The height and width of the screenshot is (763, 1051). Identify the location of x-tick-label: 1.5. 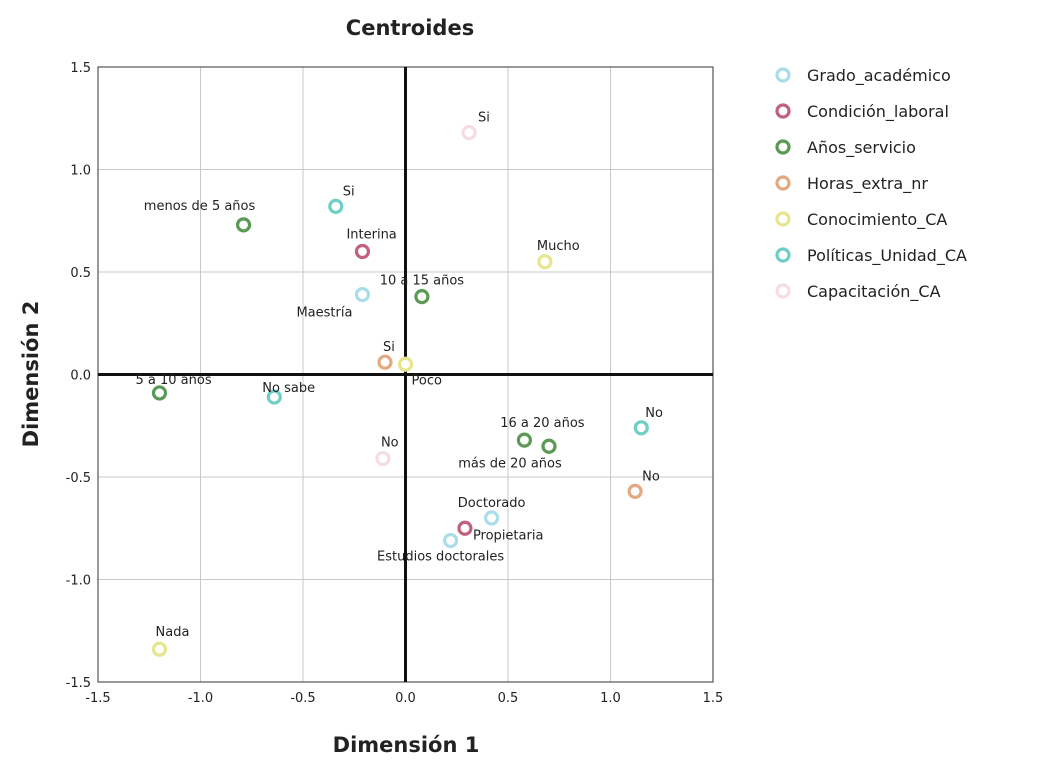
(713, 698).